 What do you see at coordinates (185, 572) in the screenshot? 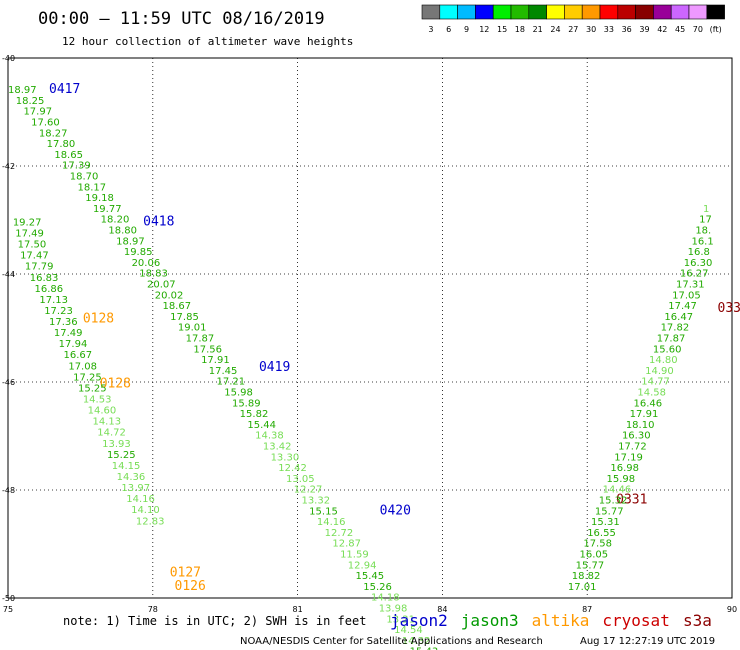
I see `pass-label: 0127` at bounding box center [185, 572].